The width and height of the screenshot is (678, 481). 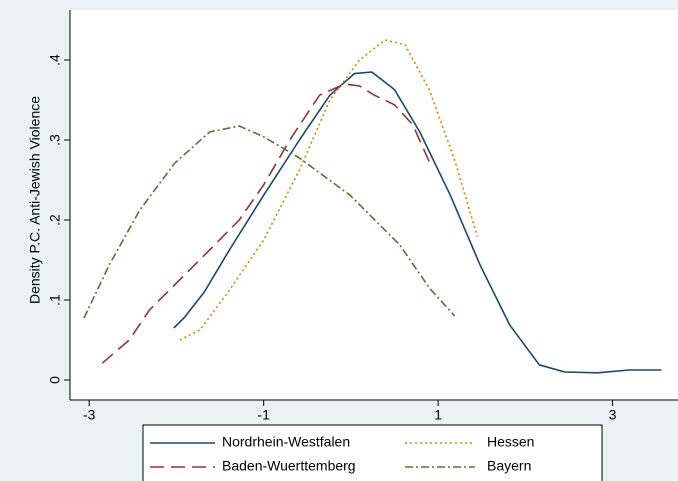 What do you see at coordinates (89, 415) in the screenshot?
I see `x-tick-label: -3` at bounding box center [89, 415].